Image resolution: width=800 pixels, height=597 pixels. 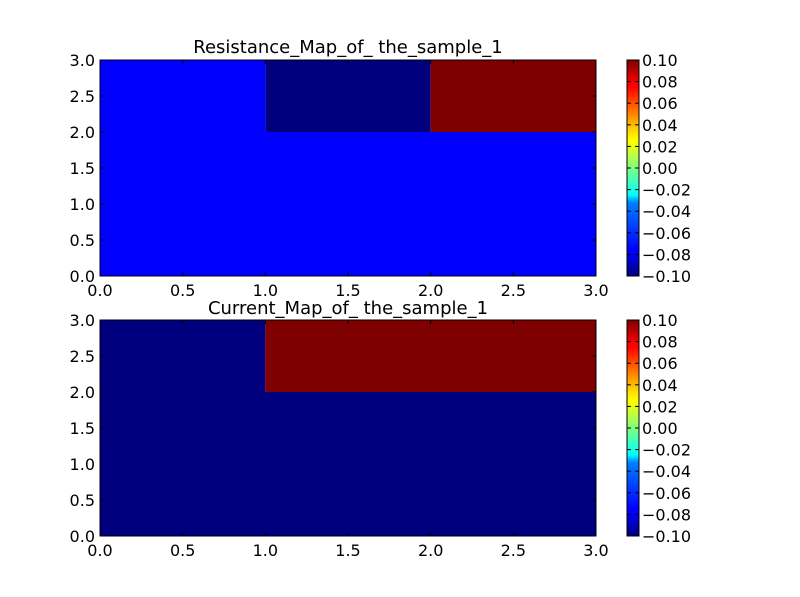 I want to click on current-map-xtick-label-6: 3.0, so click(x=595, y=550).